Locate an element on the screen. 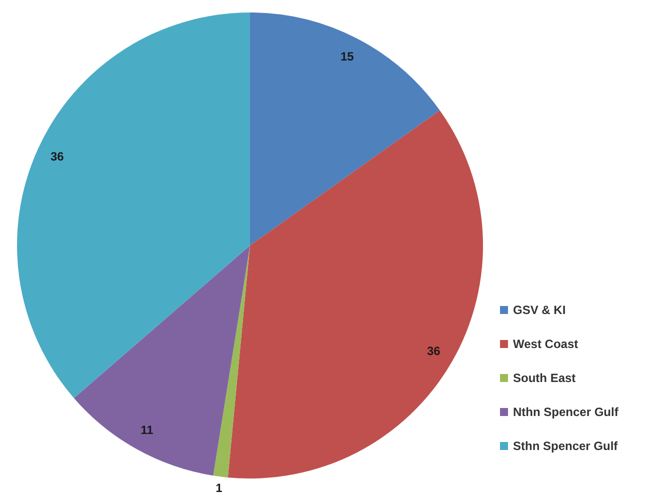  legend-label: South East is located at coordinates (544, 378).